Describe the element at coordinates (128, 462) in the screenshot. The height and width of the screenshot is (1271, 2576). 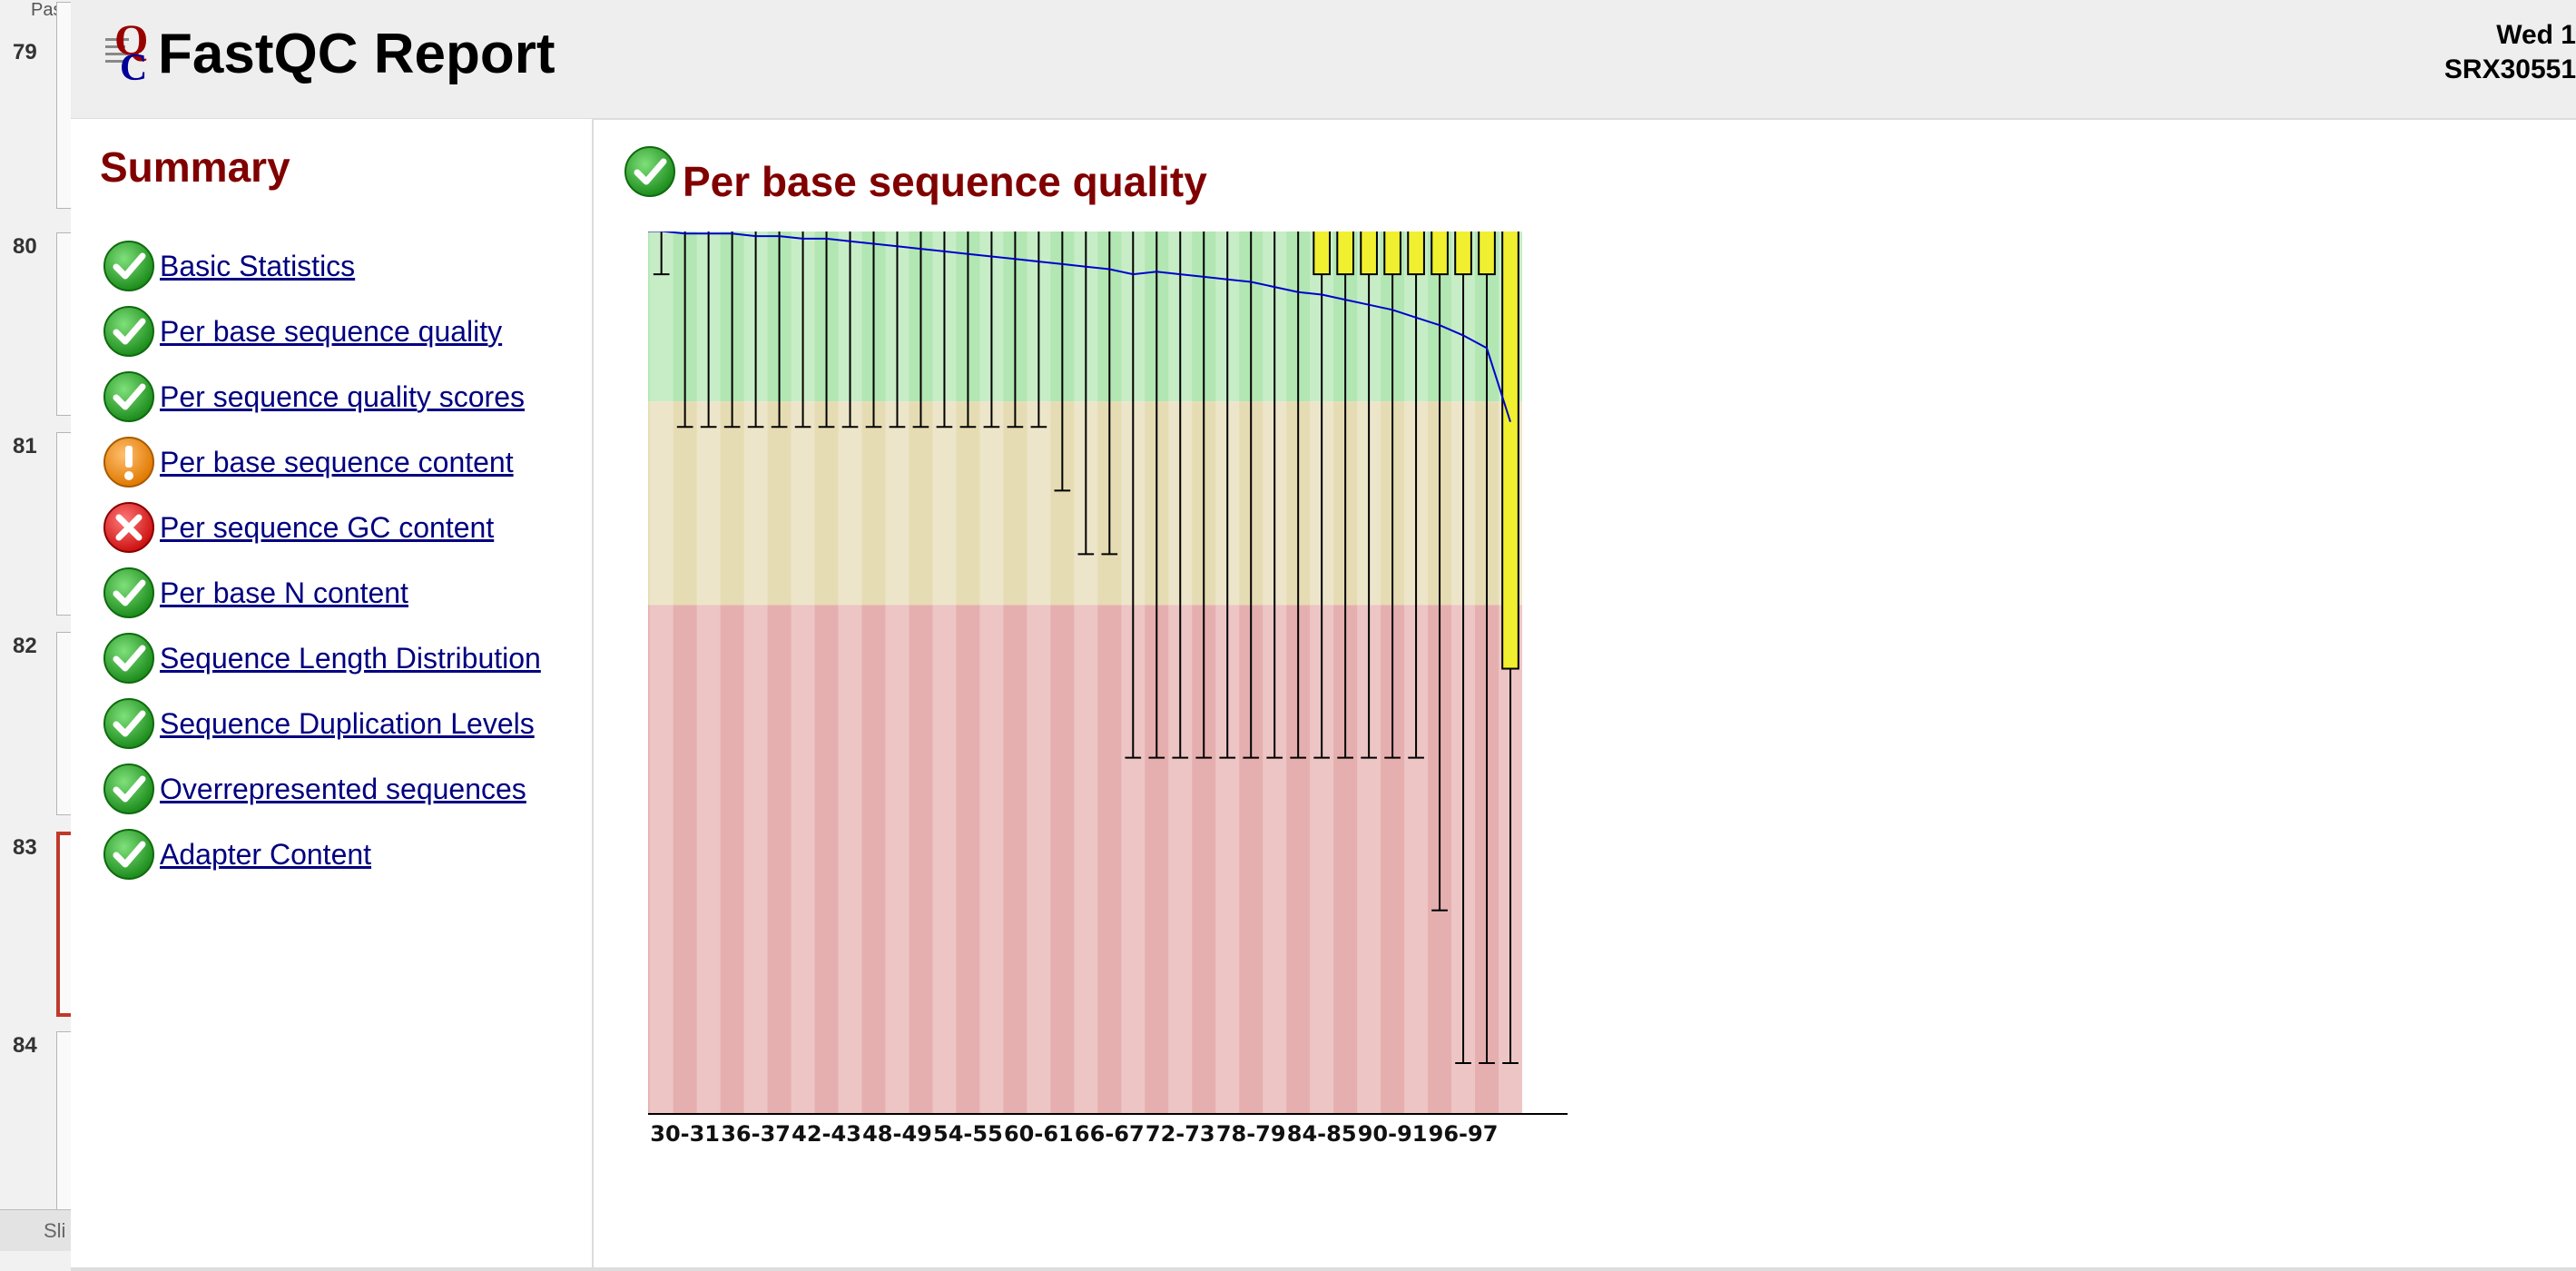
I see `warning-icon` at that location.